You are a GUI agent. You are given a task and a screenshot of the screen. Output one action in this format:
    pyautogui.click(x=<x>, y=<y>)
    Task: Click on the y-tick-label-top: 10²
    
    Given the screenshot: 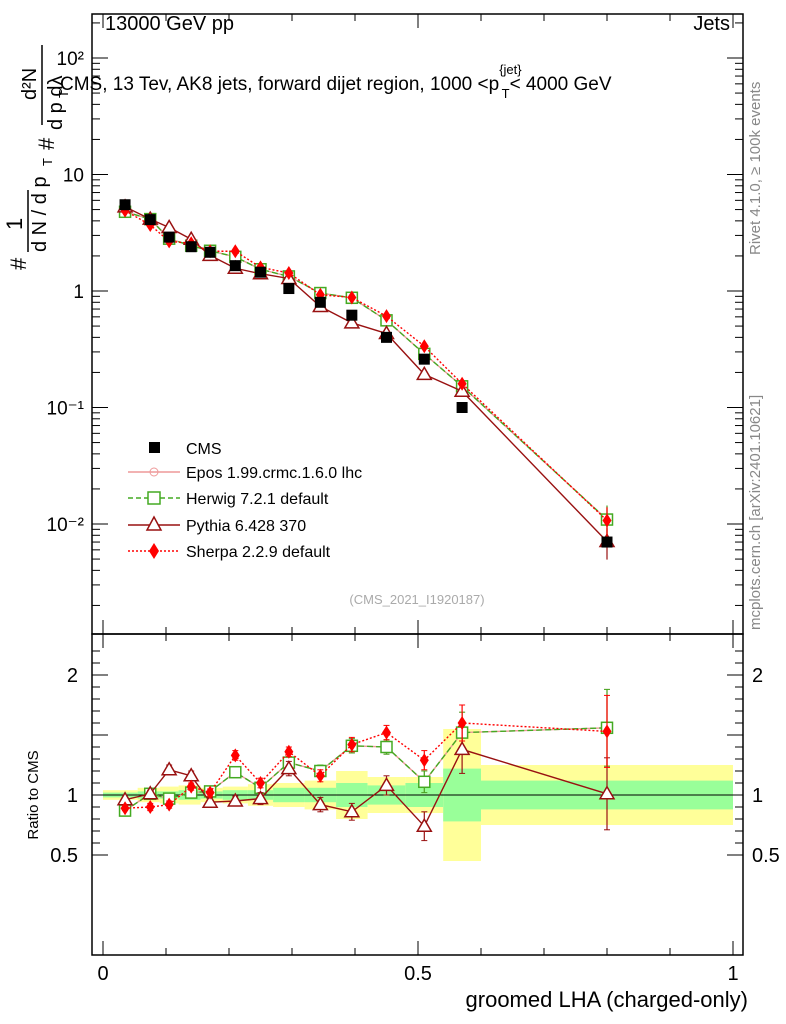 What is the action you would take?
    pyautogui.click(x=70, y=59)
    